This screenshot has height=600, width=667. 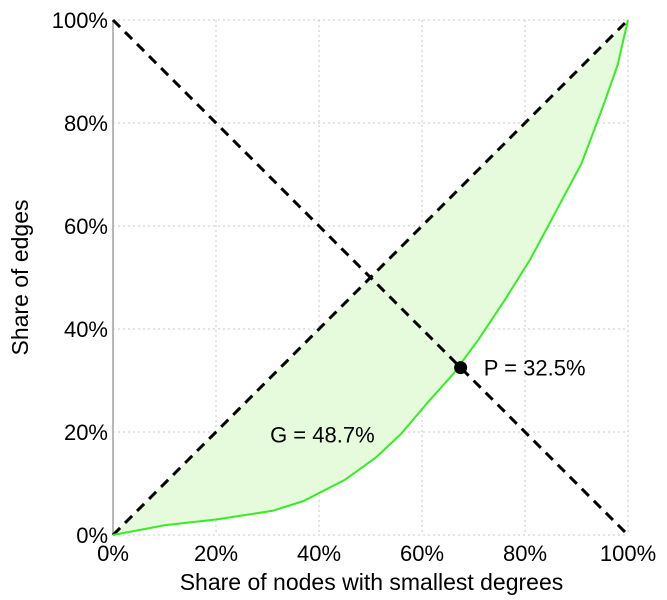 I want to click on y-tick-label: 0%, so click(x=92, y=535).